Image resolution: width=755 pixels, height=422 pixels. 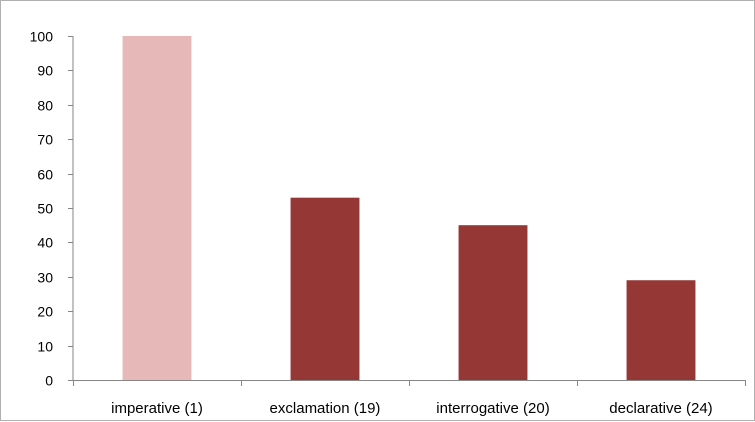 I want to click on y-tick-label: 90, so click(x=45, y=71).